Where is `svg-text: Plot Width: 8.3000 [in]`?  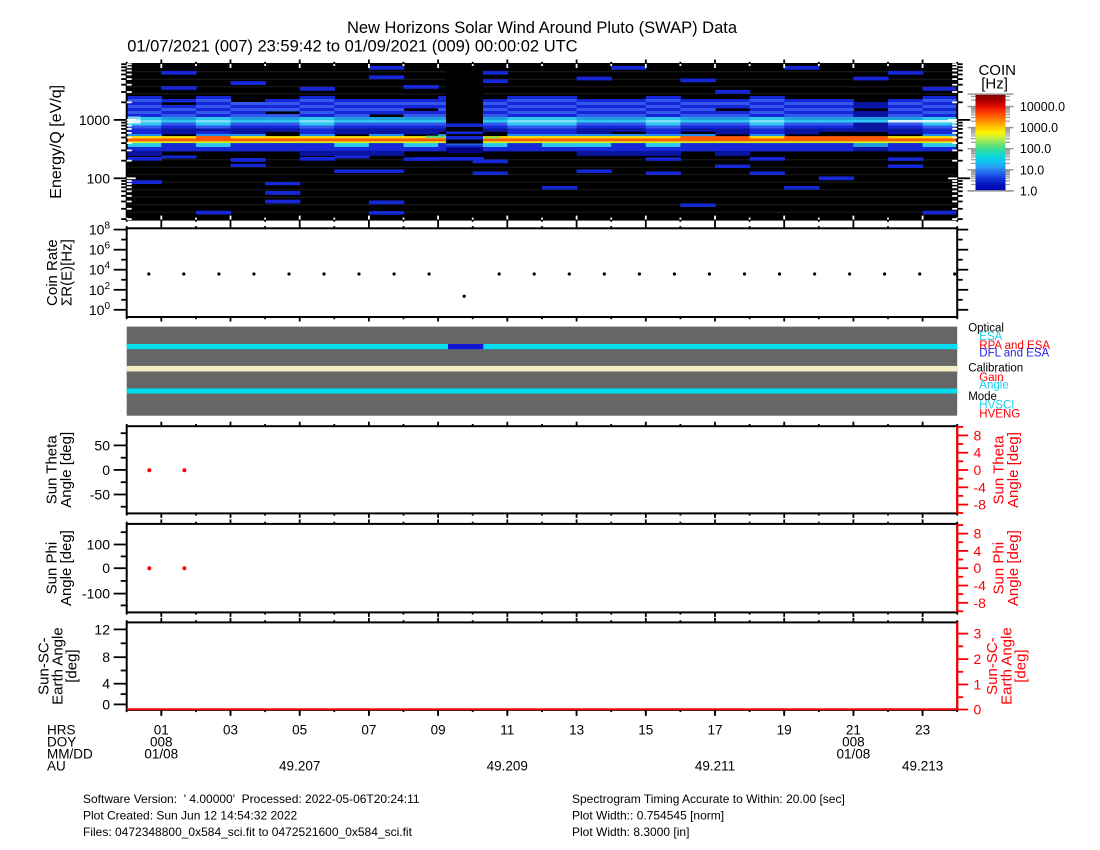
svg-text: Plot Width: 8.3000 [in] is located at coordinates (630, 832).